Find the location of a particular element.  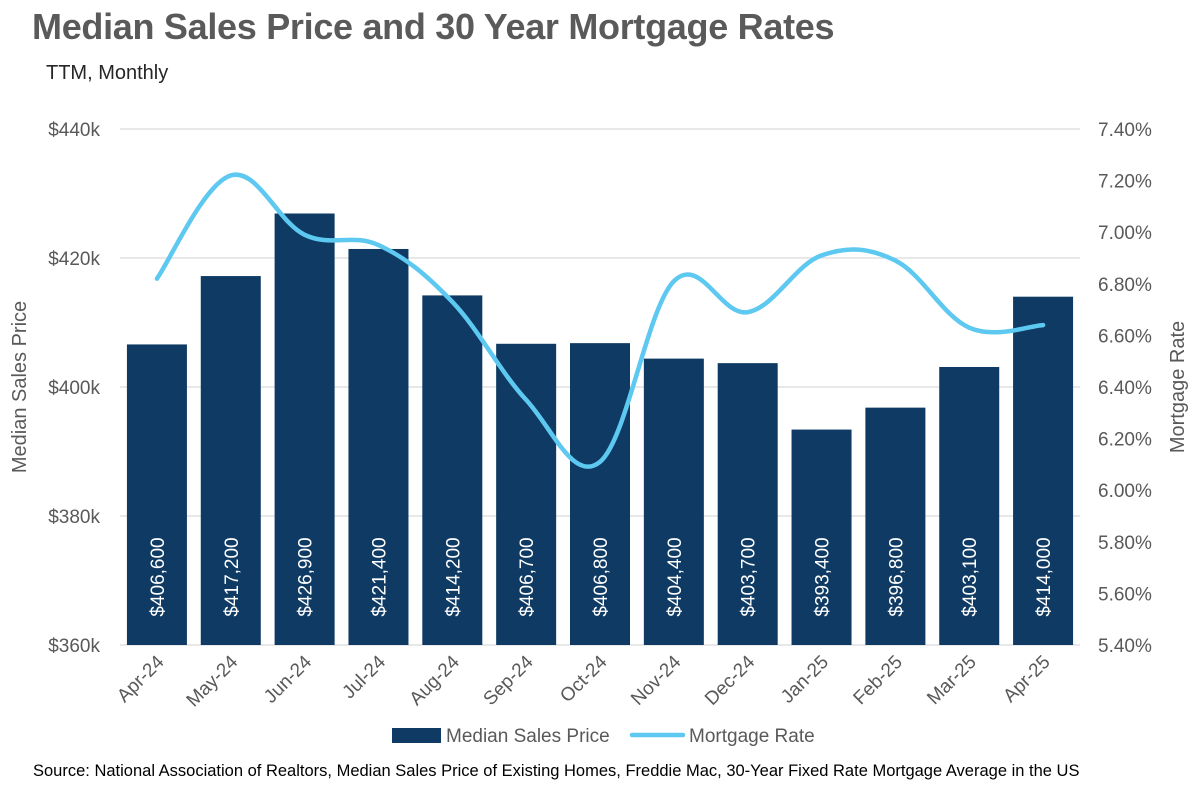

bar-value-label: $406,700 is located at coordinates (527, 576).